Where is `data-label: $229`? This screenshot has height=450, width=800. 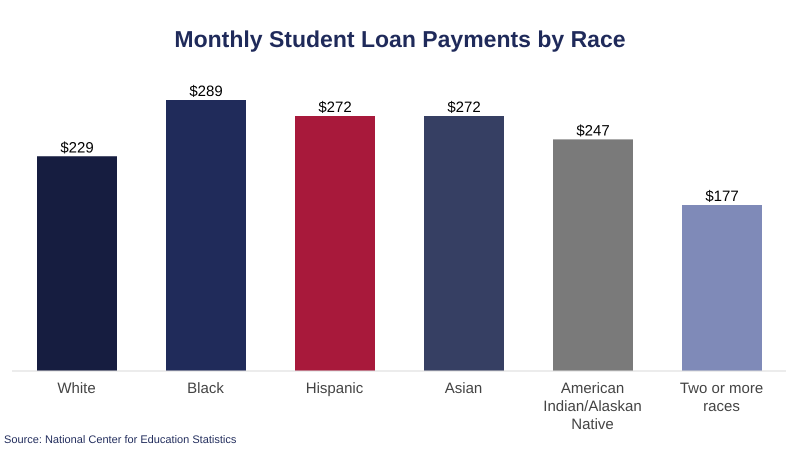 data-label: $229 is located at coordinates (77, 147).